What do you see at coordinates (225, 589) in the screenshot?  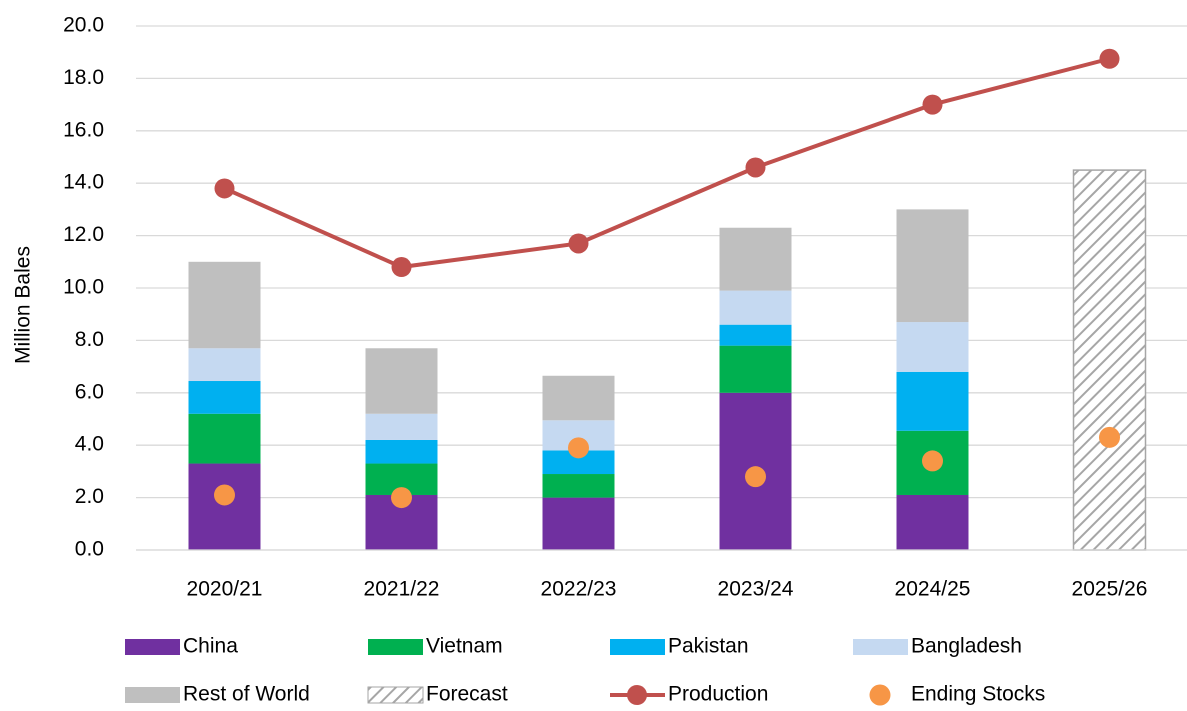 I see `x-tick-label: 2020/21` at bounding box center [225, 589].